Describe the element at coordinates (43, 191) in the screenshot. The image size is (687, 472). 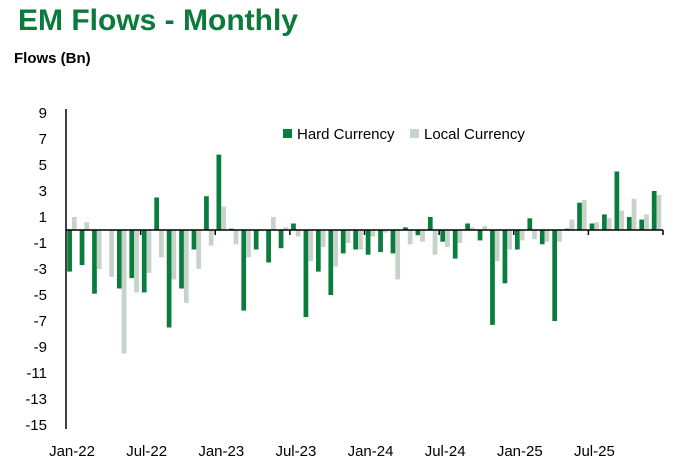
I see `y-tick-label: 3` at that location.